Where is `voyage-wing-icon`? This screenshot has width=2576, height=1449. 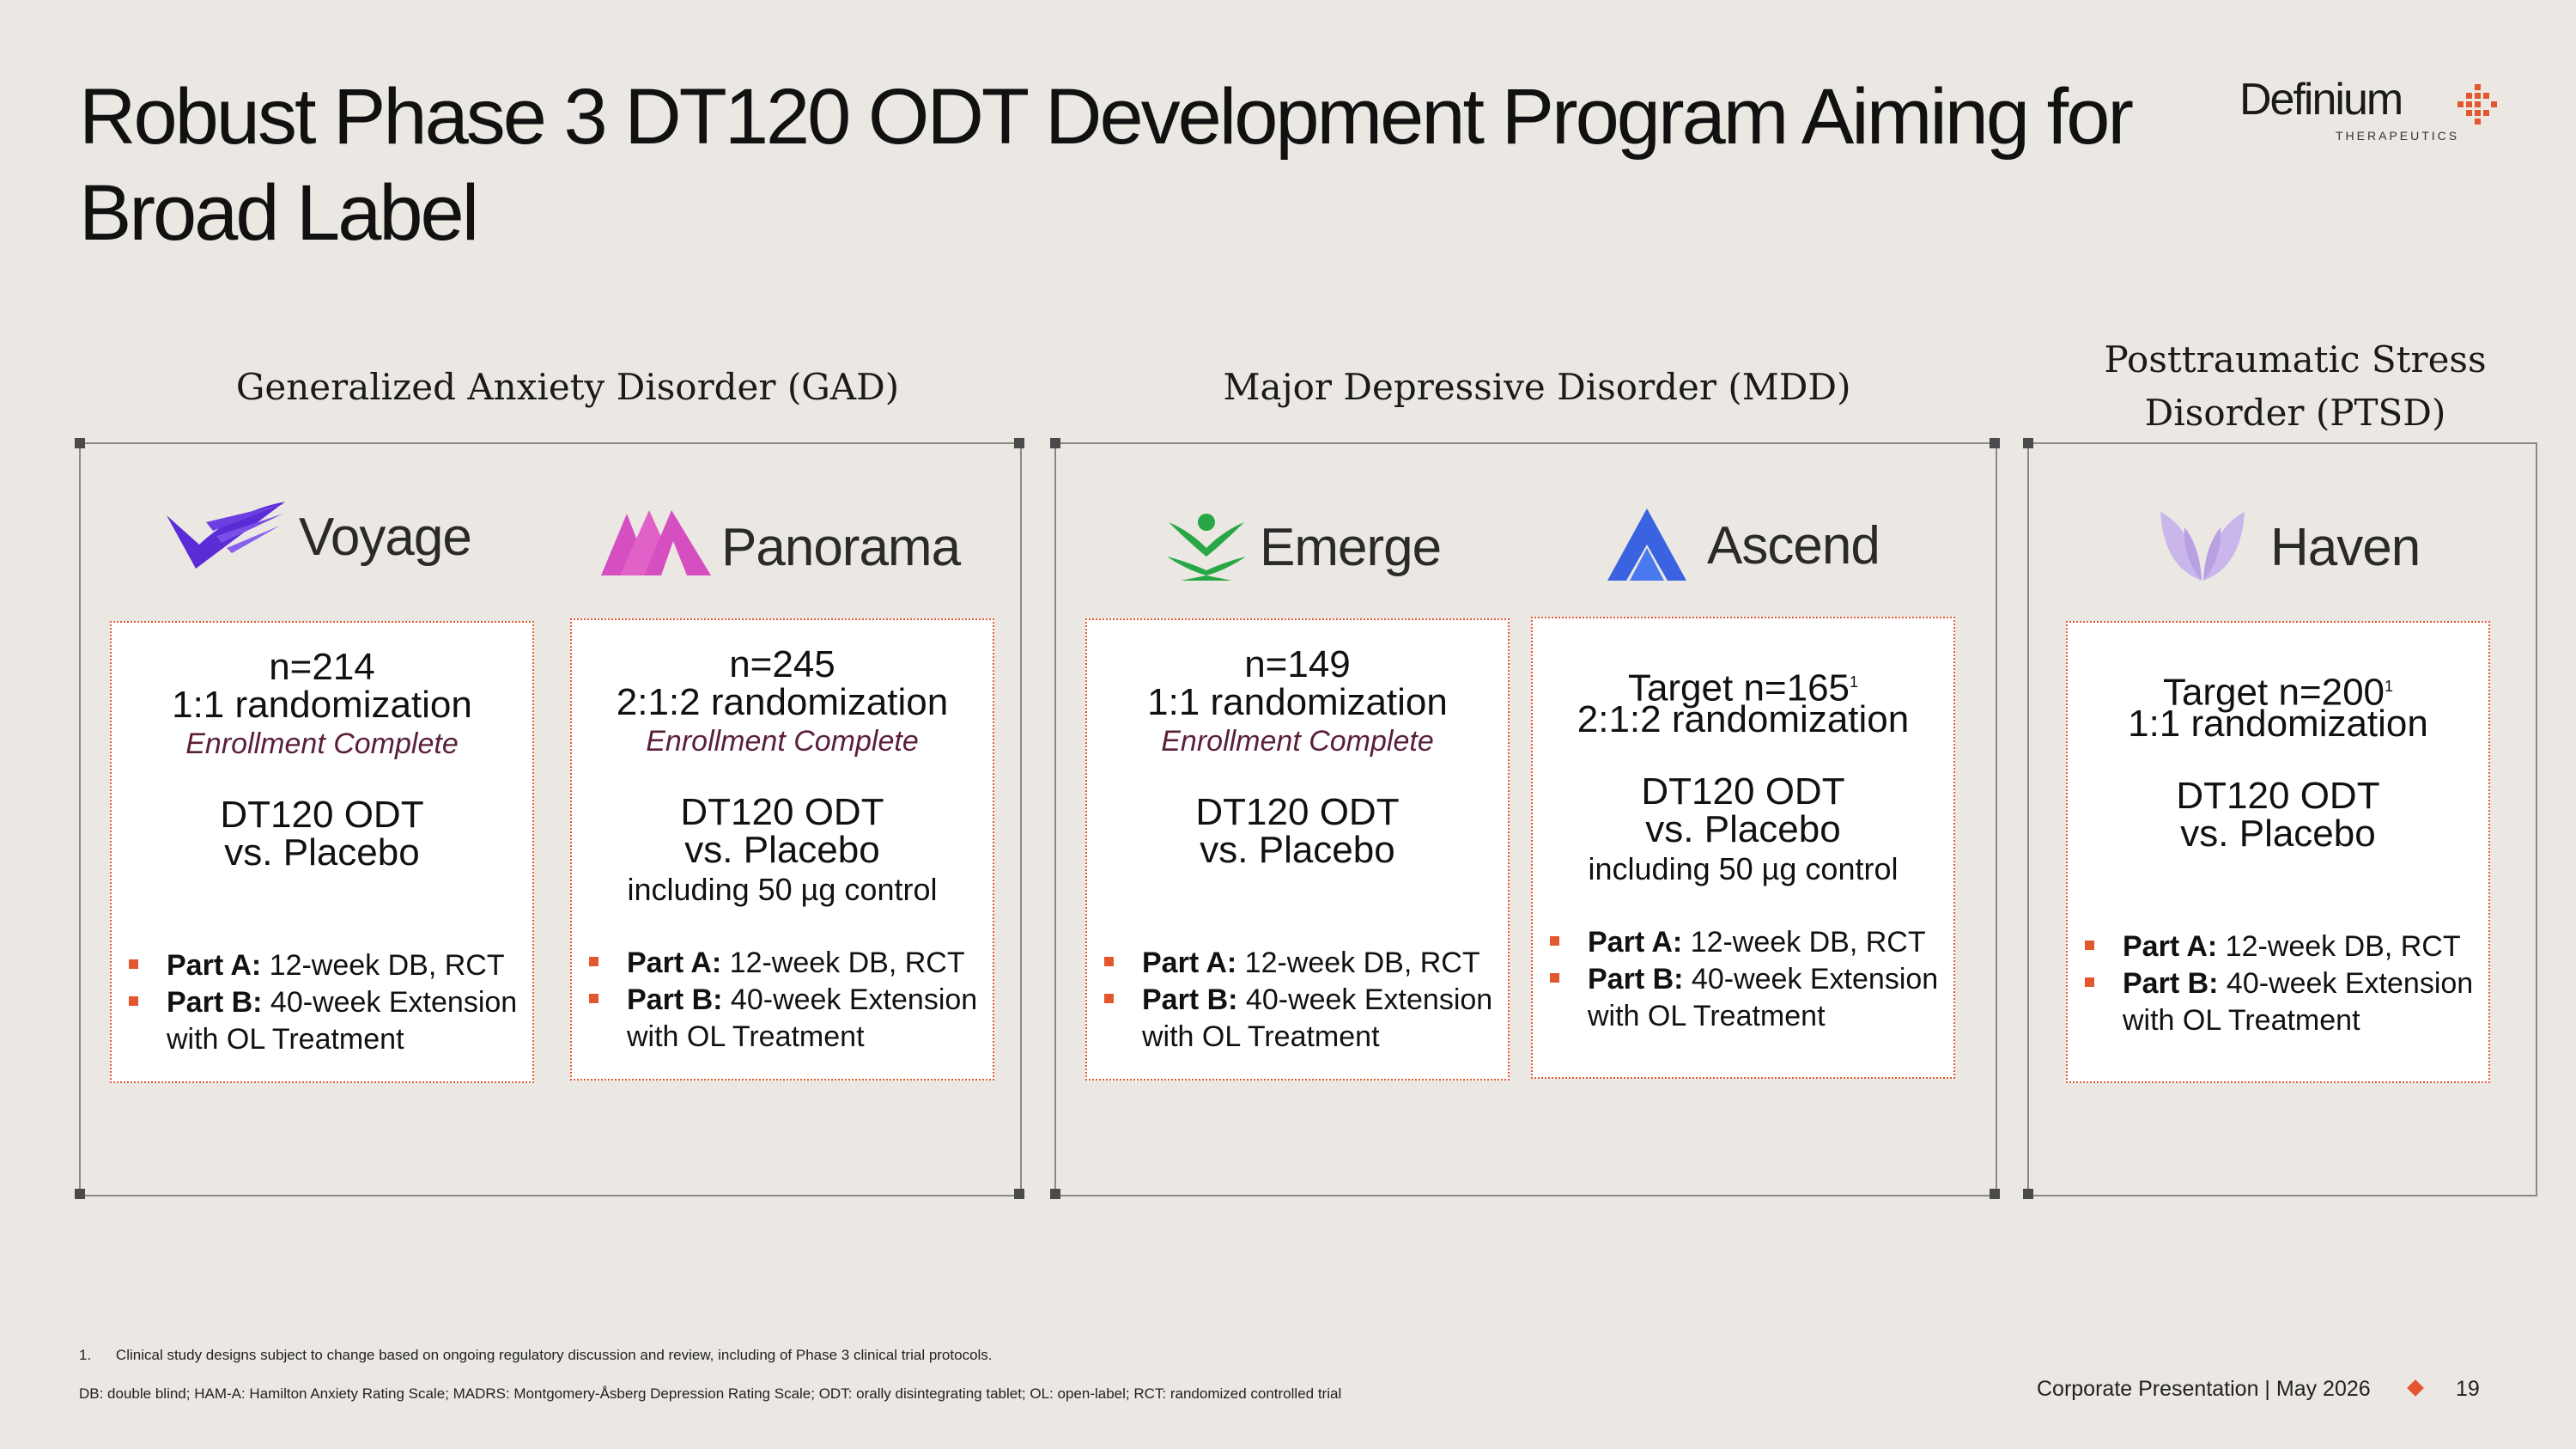
voyage-wing-icon is located at coordinates (226, 535).